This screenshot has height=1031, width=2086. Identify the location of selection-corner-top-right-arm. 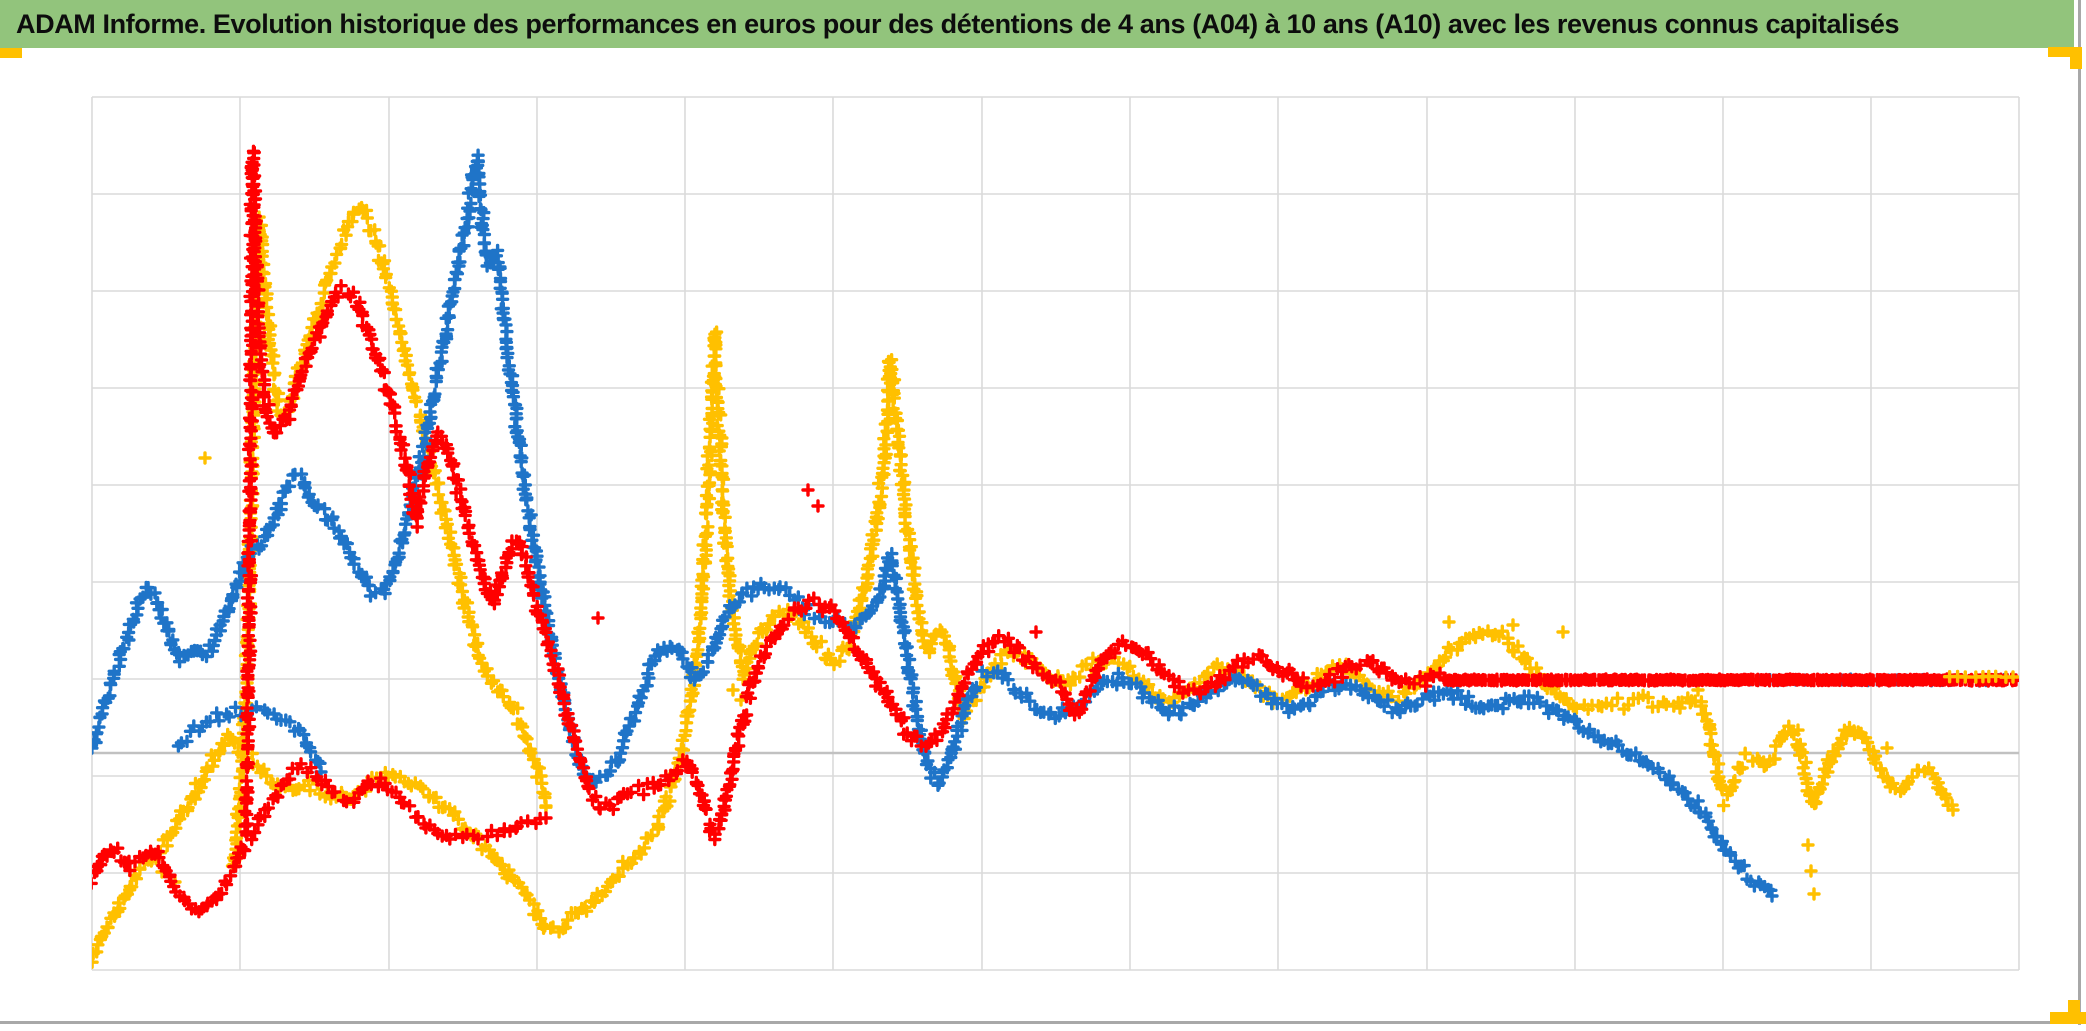
(2076, 58).